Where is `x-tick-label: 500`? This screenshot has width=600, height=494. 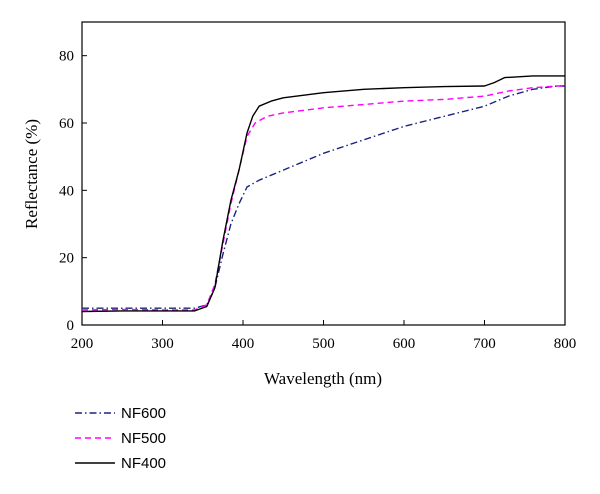 x-tick-label: 500 is located at coordinates (323, 344).